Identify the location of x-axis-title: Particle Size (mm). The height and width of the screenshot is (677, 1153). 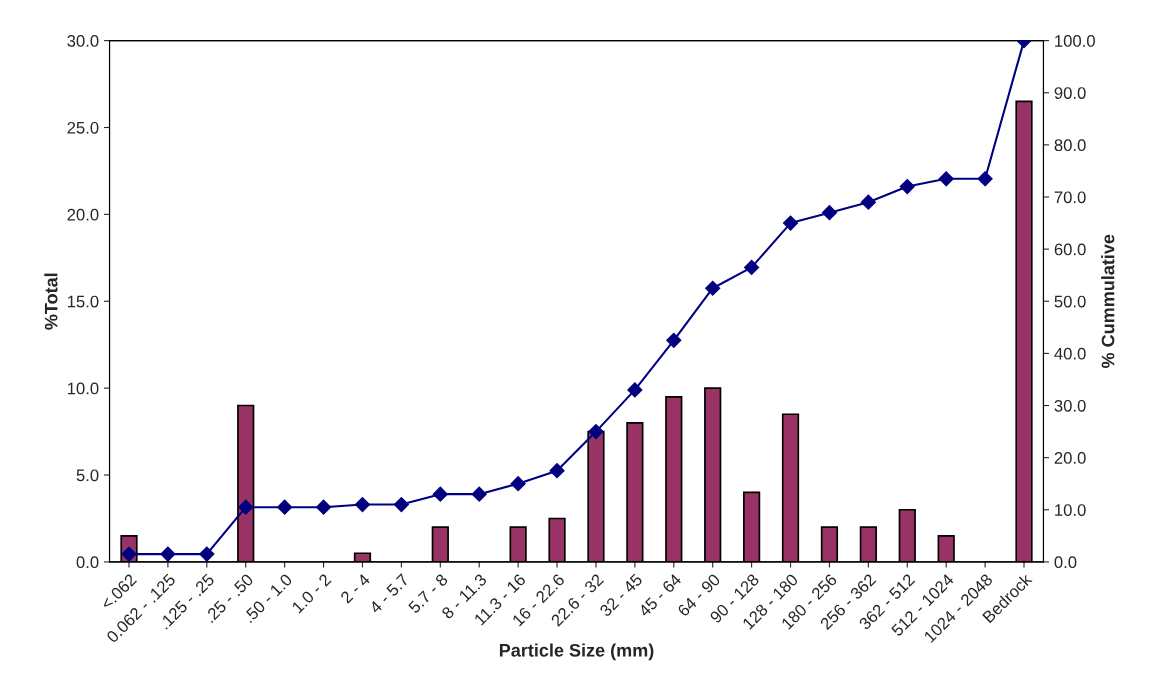
(576, 652).